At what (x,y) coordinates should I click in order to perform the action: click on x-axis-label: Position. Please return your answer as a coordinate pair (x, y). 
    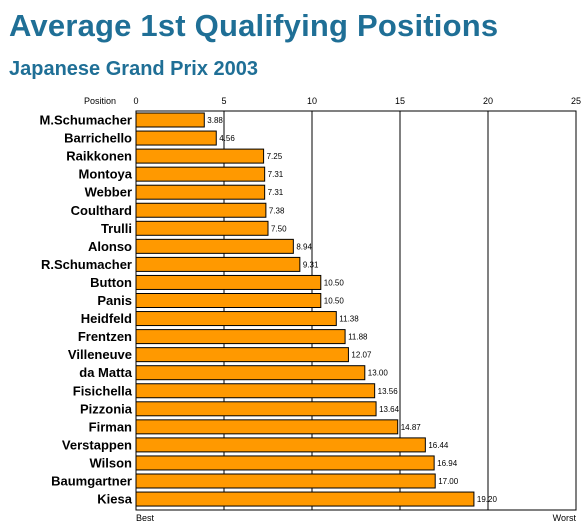
    Looking at the image, I should click on (100, 101).